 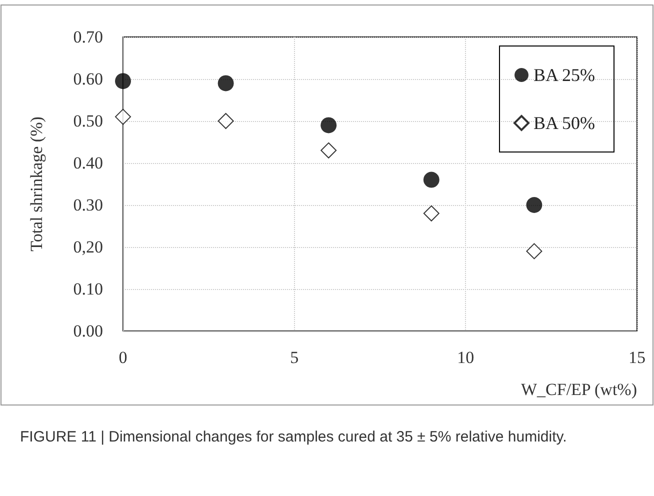 I want to click on y-tick-label: 0.40, so click(x=88, y=163).